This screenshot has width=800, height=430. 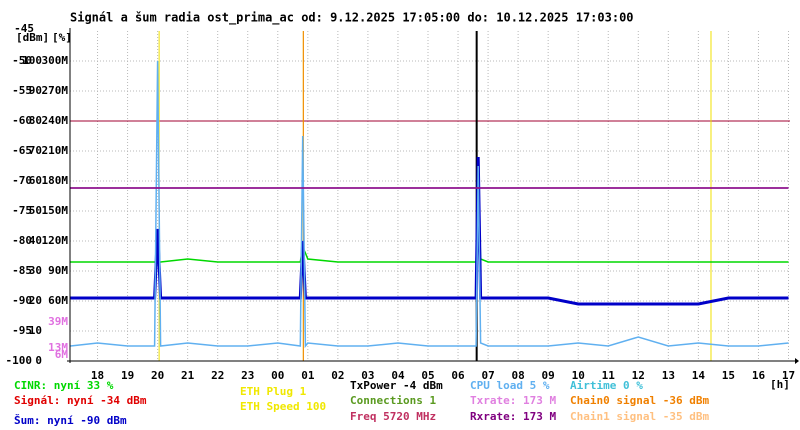 I want to click on y2-tick-label: 100, so click(x=32, y=60).